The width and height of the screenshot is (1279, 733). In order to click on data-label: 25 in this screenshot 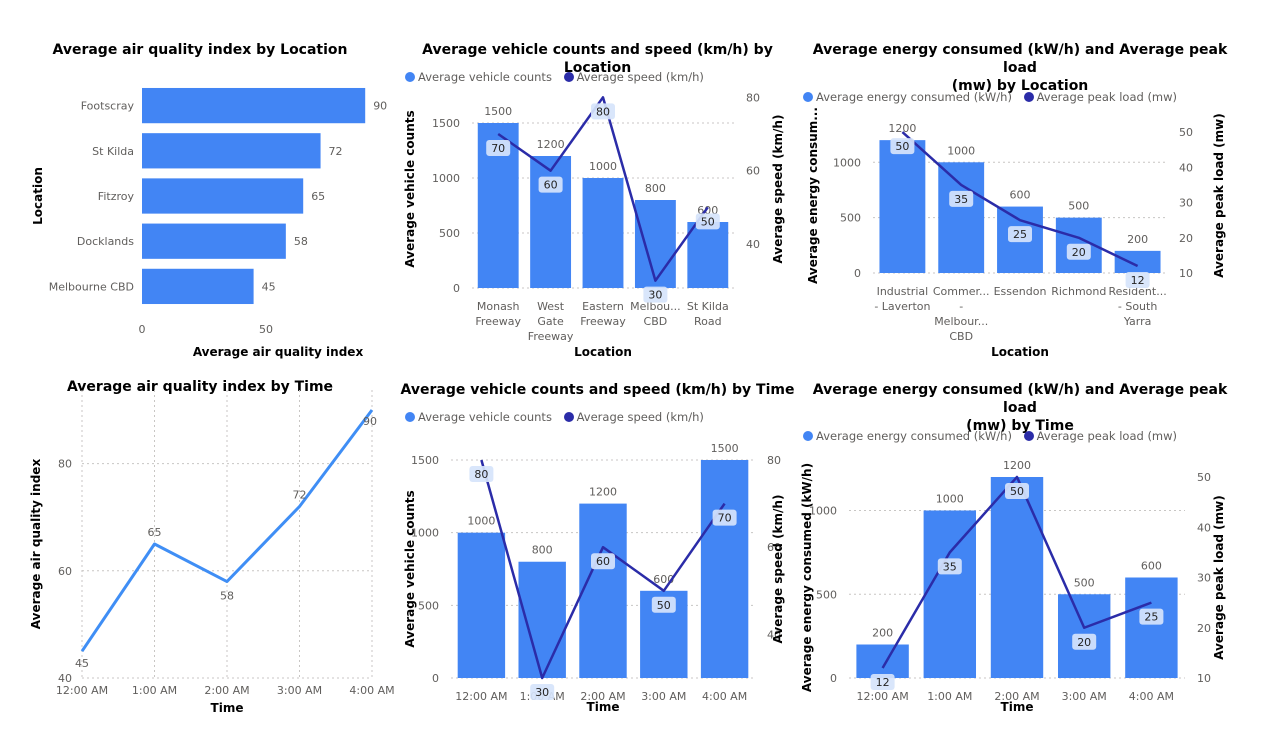, I will do `click(1151, 617)`.